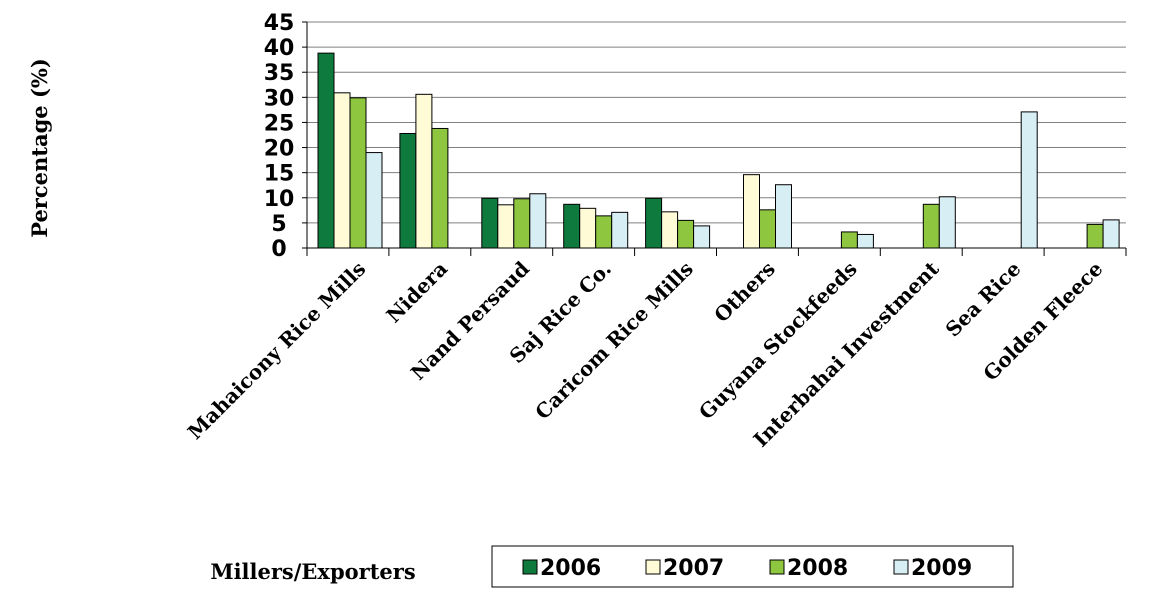 The height and width of the screenshot is (589, 1167). What do you see at coordinates (279, 174) in the screenshot?
I see `y-tick-label: 15` at bounding box center [279, 174].